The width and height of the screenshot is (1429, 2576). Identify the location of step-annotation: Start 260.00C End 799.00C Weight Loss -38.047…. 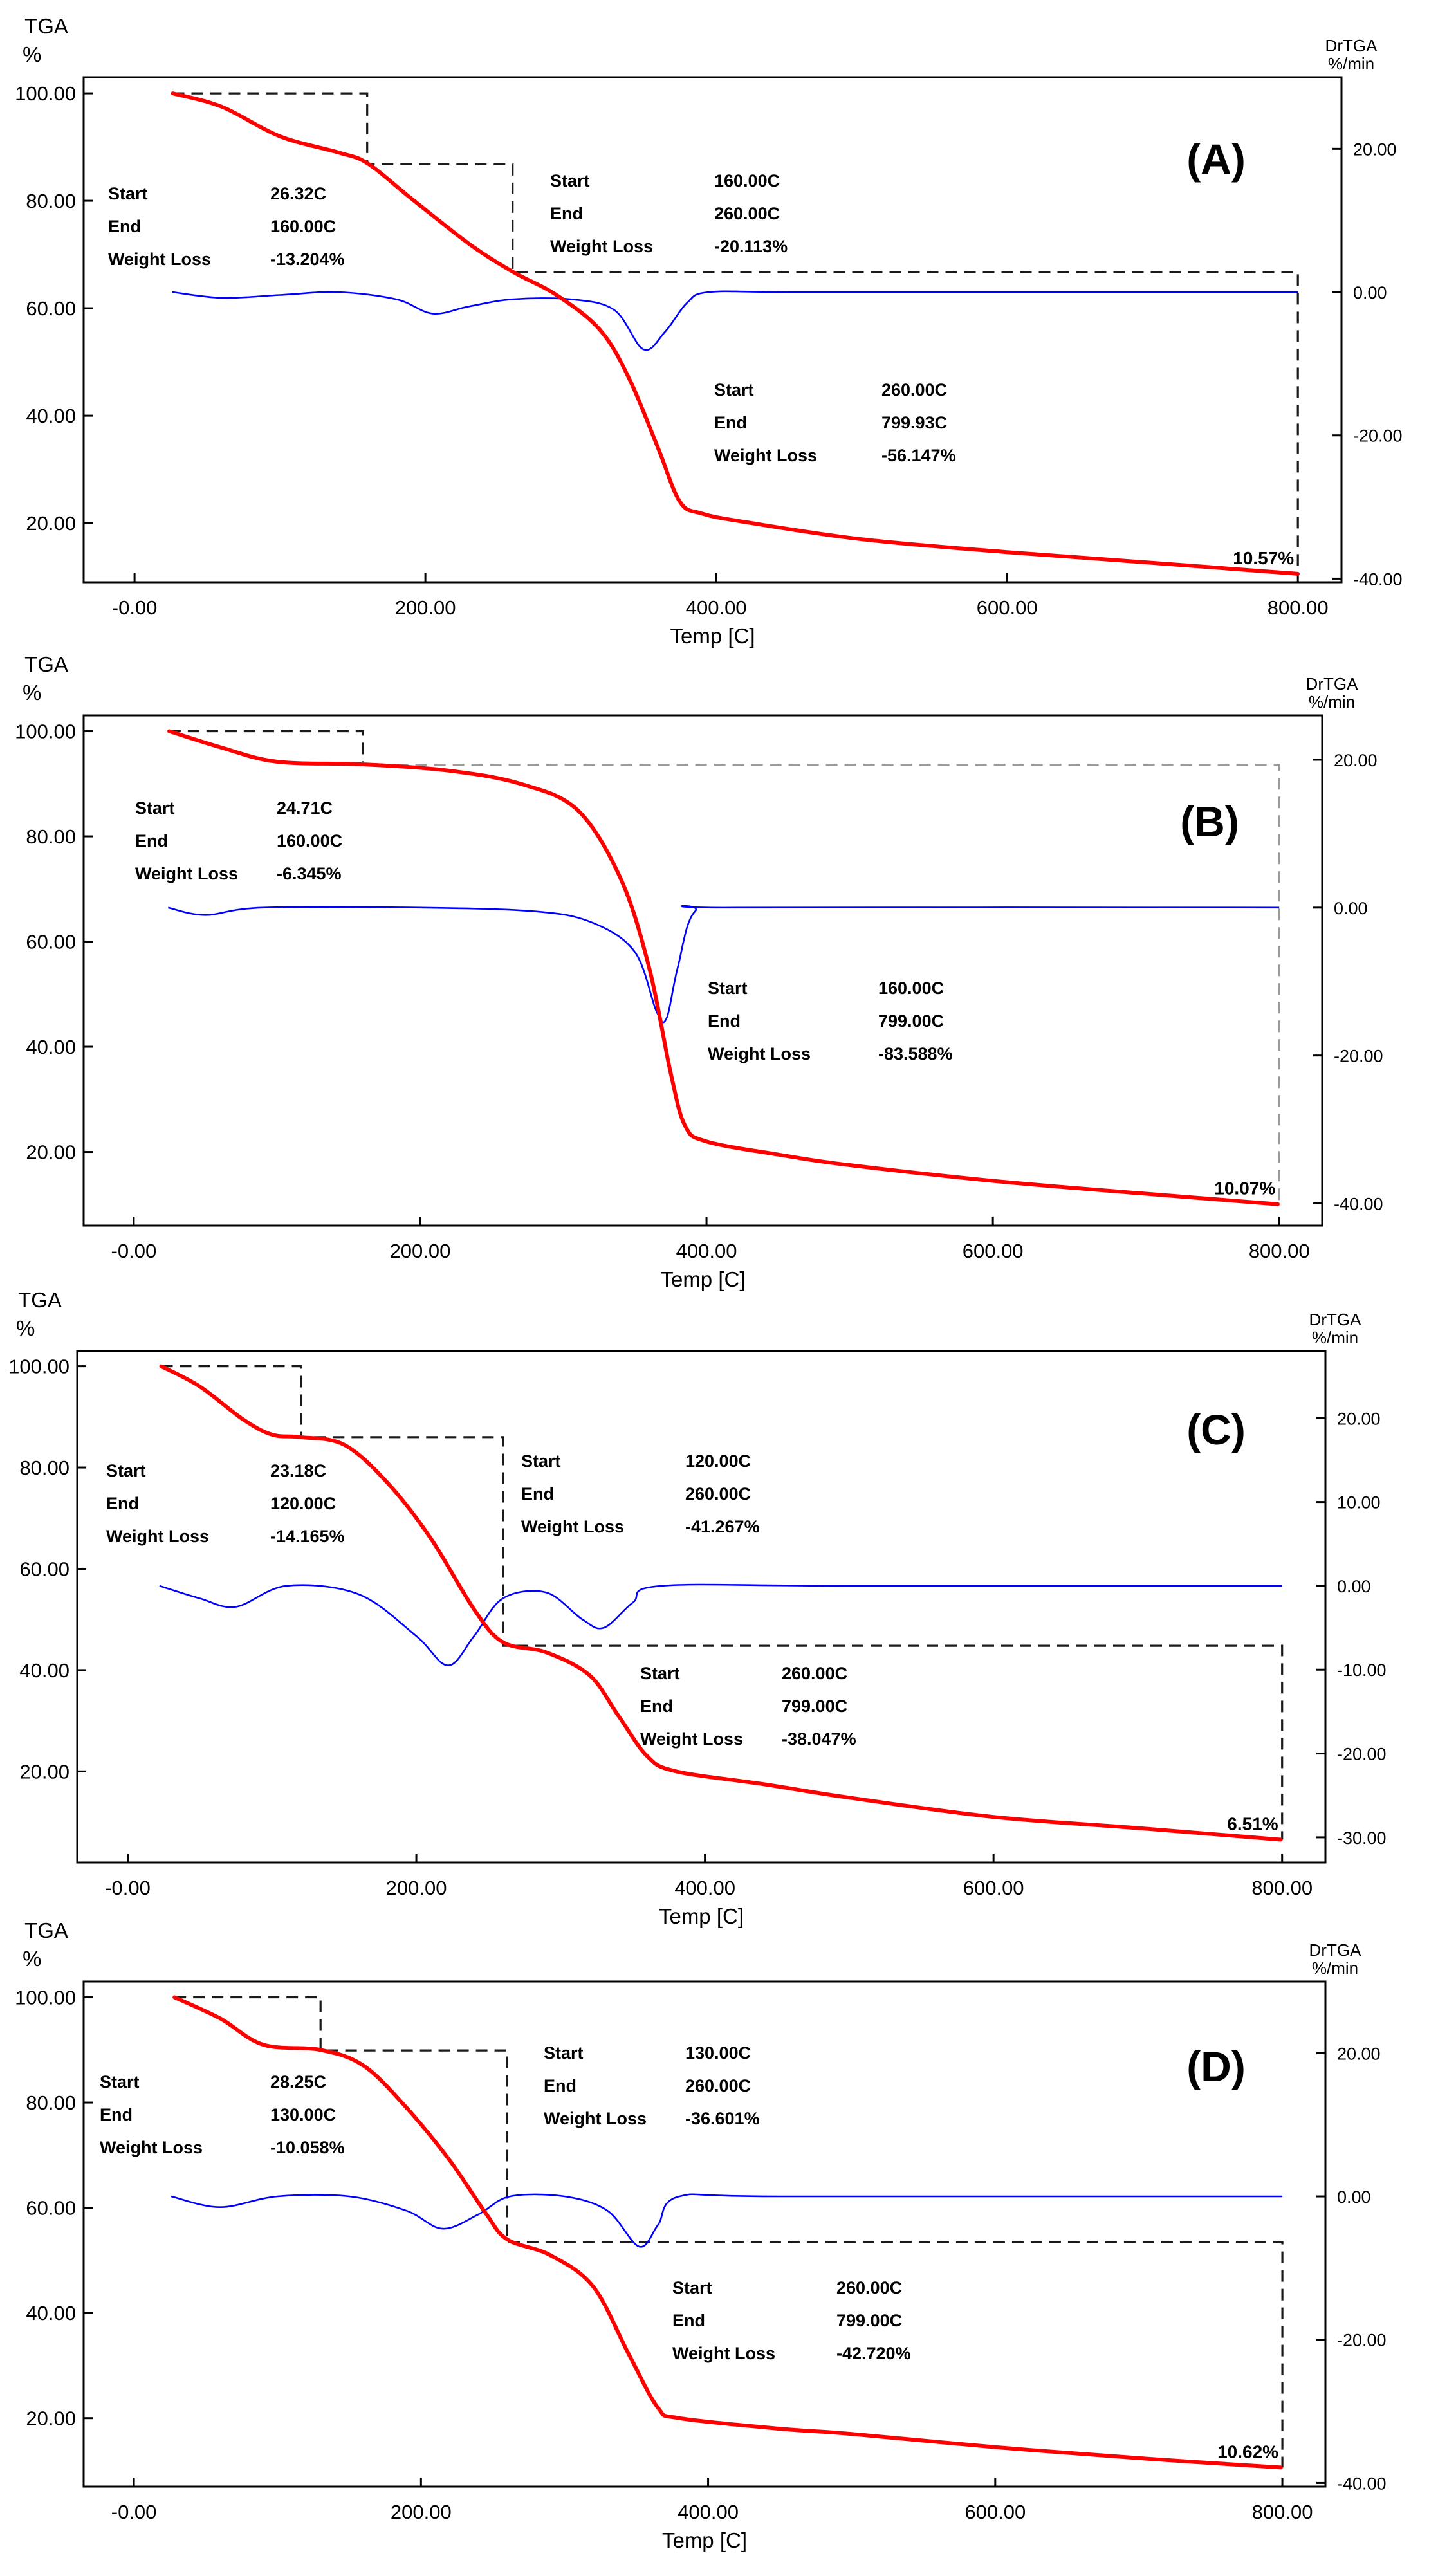
(748, 1706).